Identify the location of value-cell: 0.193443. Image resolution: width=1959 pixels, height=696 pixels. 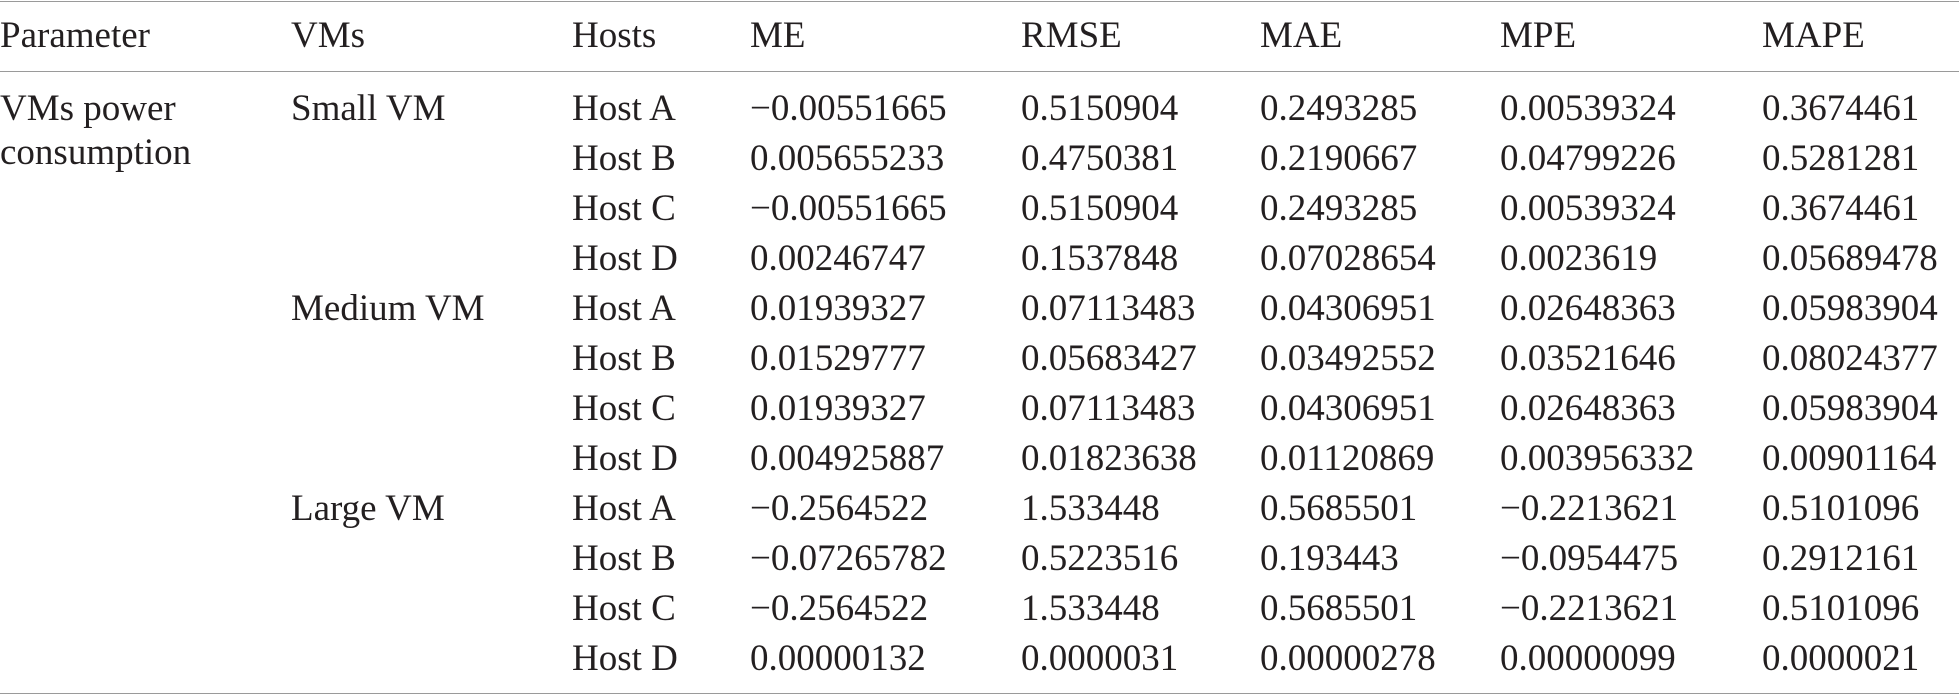
(1329, 558).